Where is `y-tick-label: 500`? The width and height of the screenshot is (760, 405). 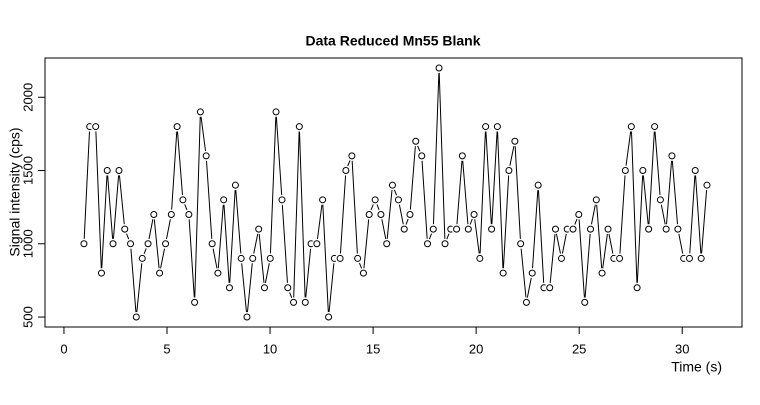
y-tick-label: 500 is located at coordinates (27, 317).